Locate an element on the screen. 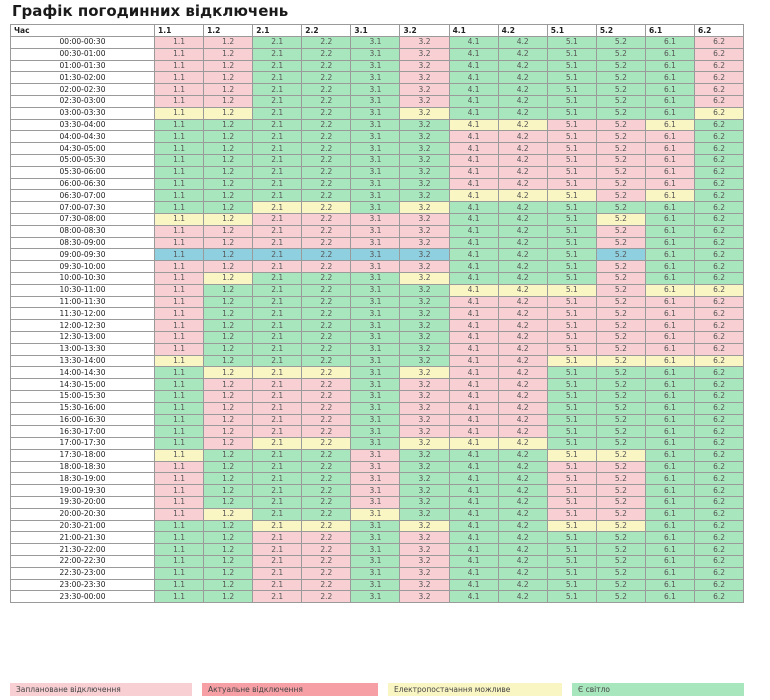 Image resolution: width=770 pixels, height=700 pixels. time-slot-cell: 01:00-01:30 is located at coordinates (82, 66).